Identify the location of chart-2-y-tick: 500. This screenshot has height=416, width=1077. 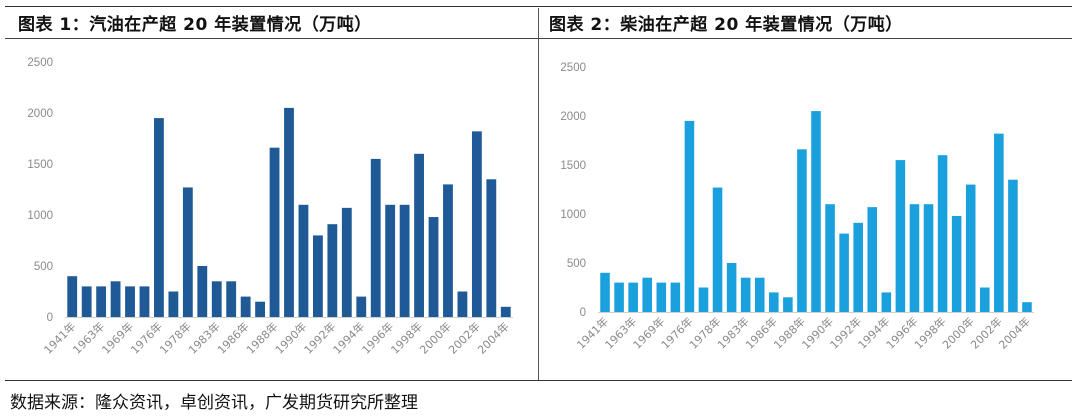
(576, 264).